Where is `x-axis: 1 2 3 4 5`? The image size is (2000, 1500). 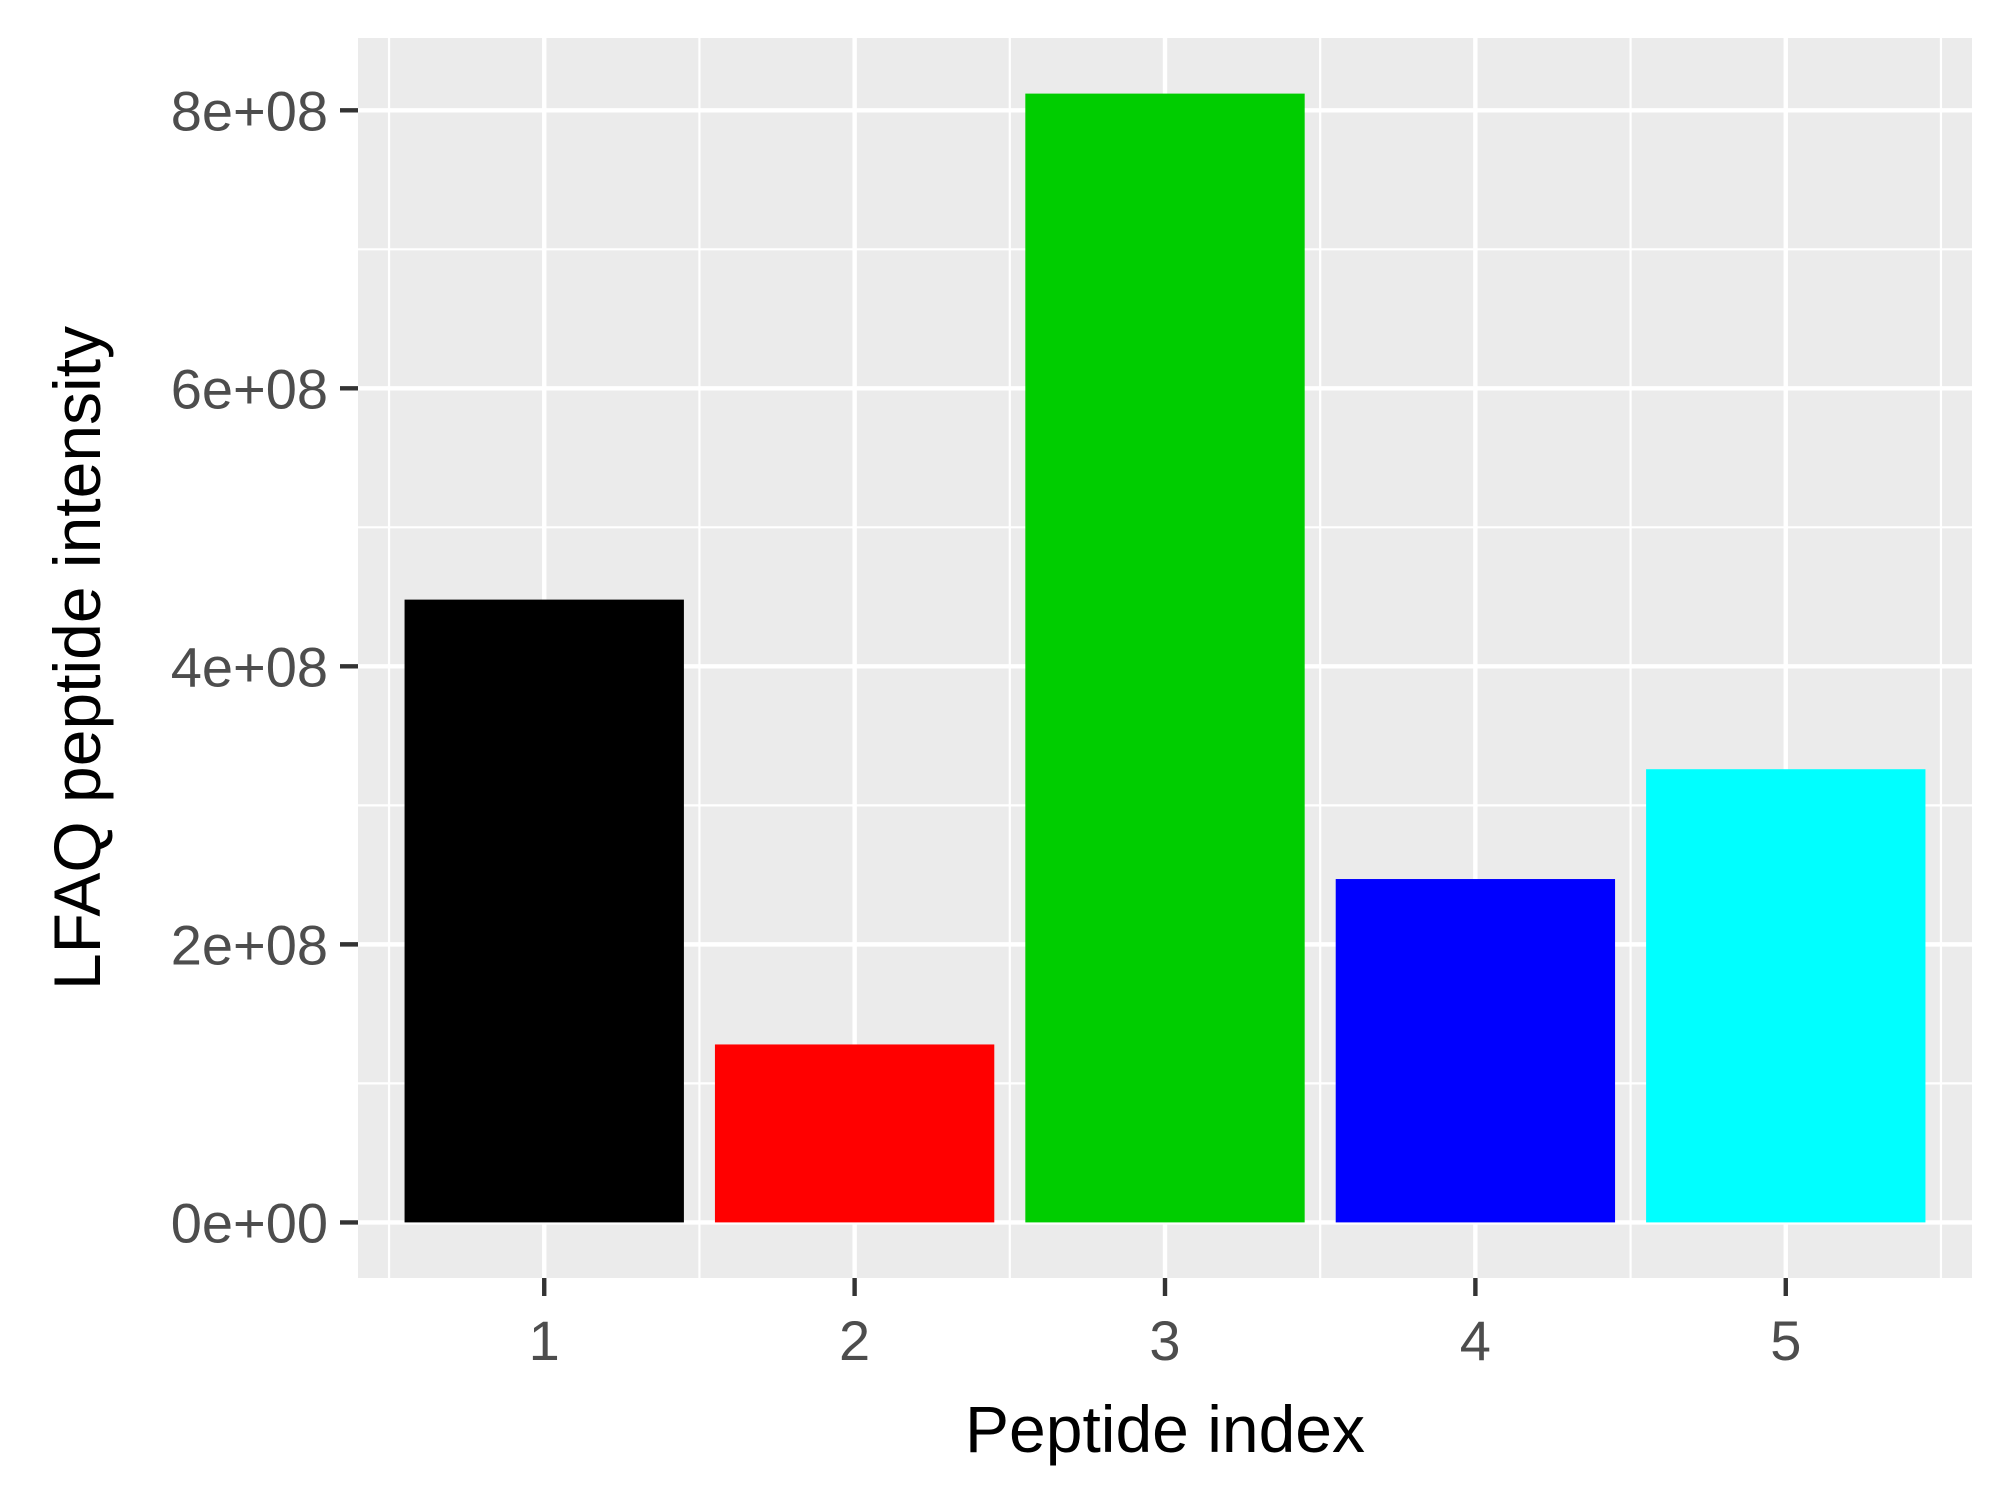 x-axis: 1 2 3 4 5 is located at coordinates (1165, 1325).